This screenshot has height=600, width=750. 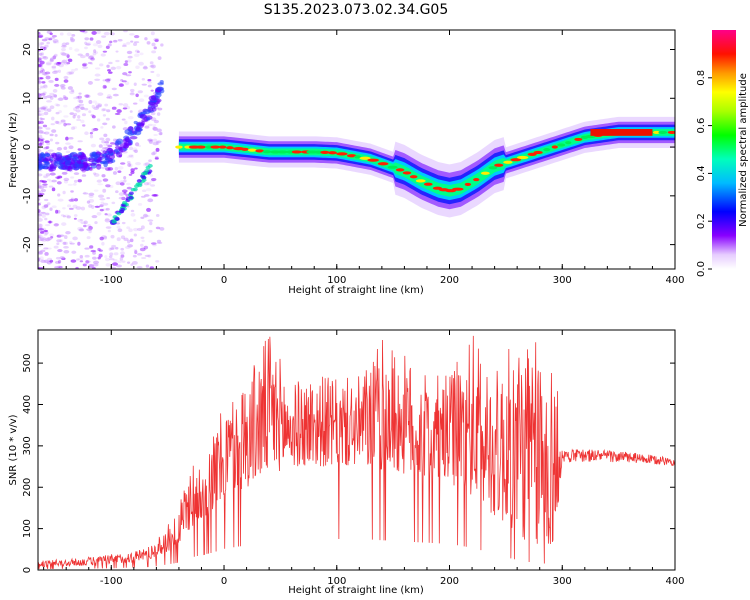 I want to click on colorbar-label: Normalized spectral amplitude, so click(x=743, y=150).